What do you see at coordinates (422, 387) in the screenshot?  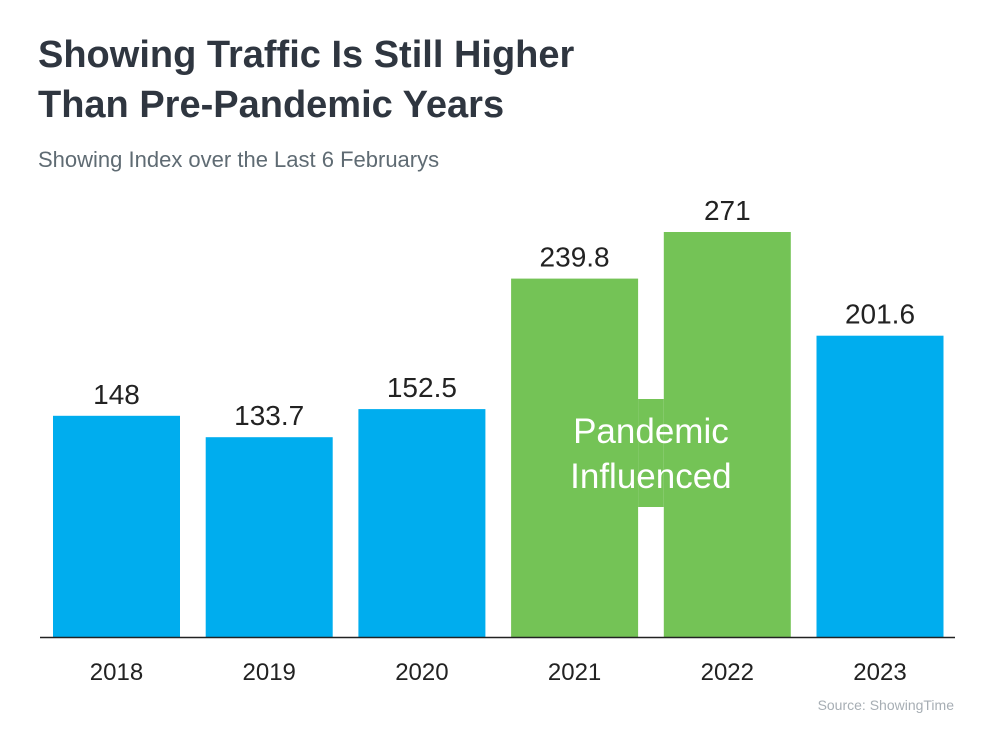 I see `value-label-2020: 152.5` at bounding box center [422, 387].